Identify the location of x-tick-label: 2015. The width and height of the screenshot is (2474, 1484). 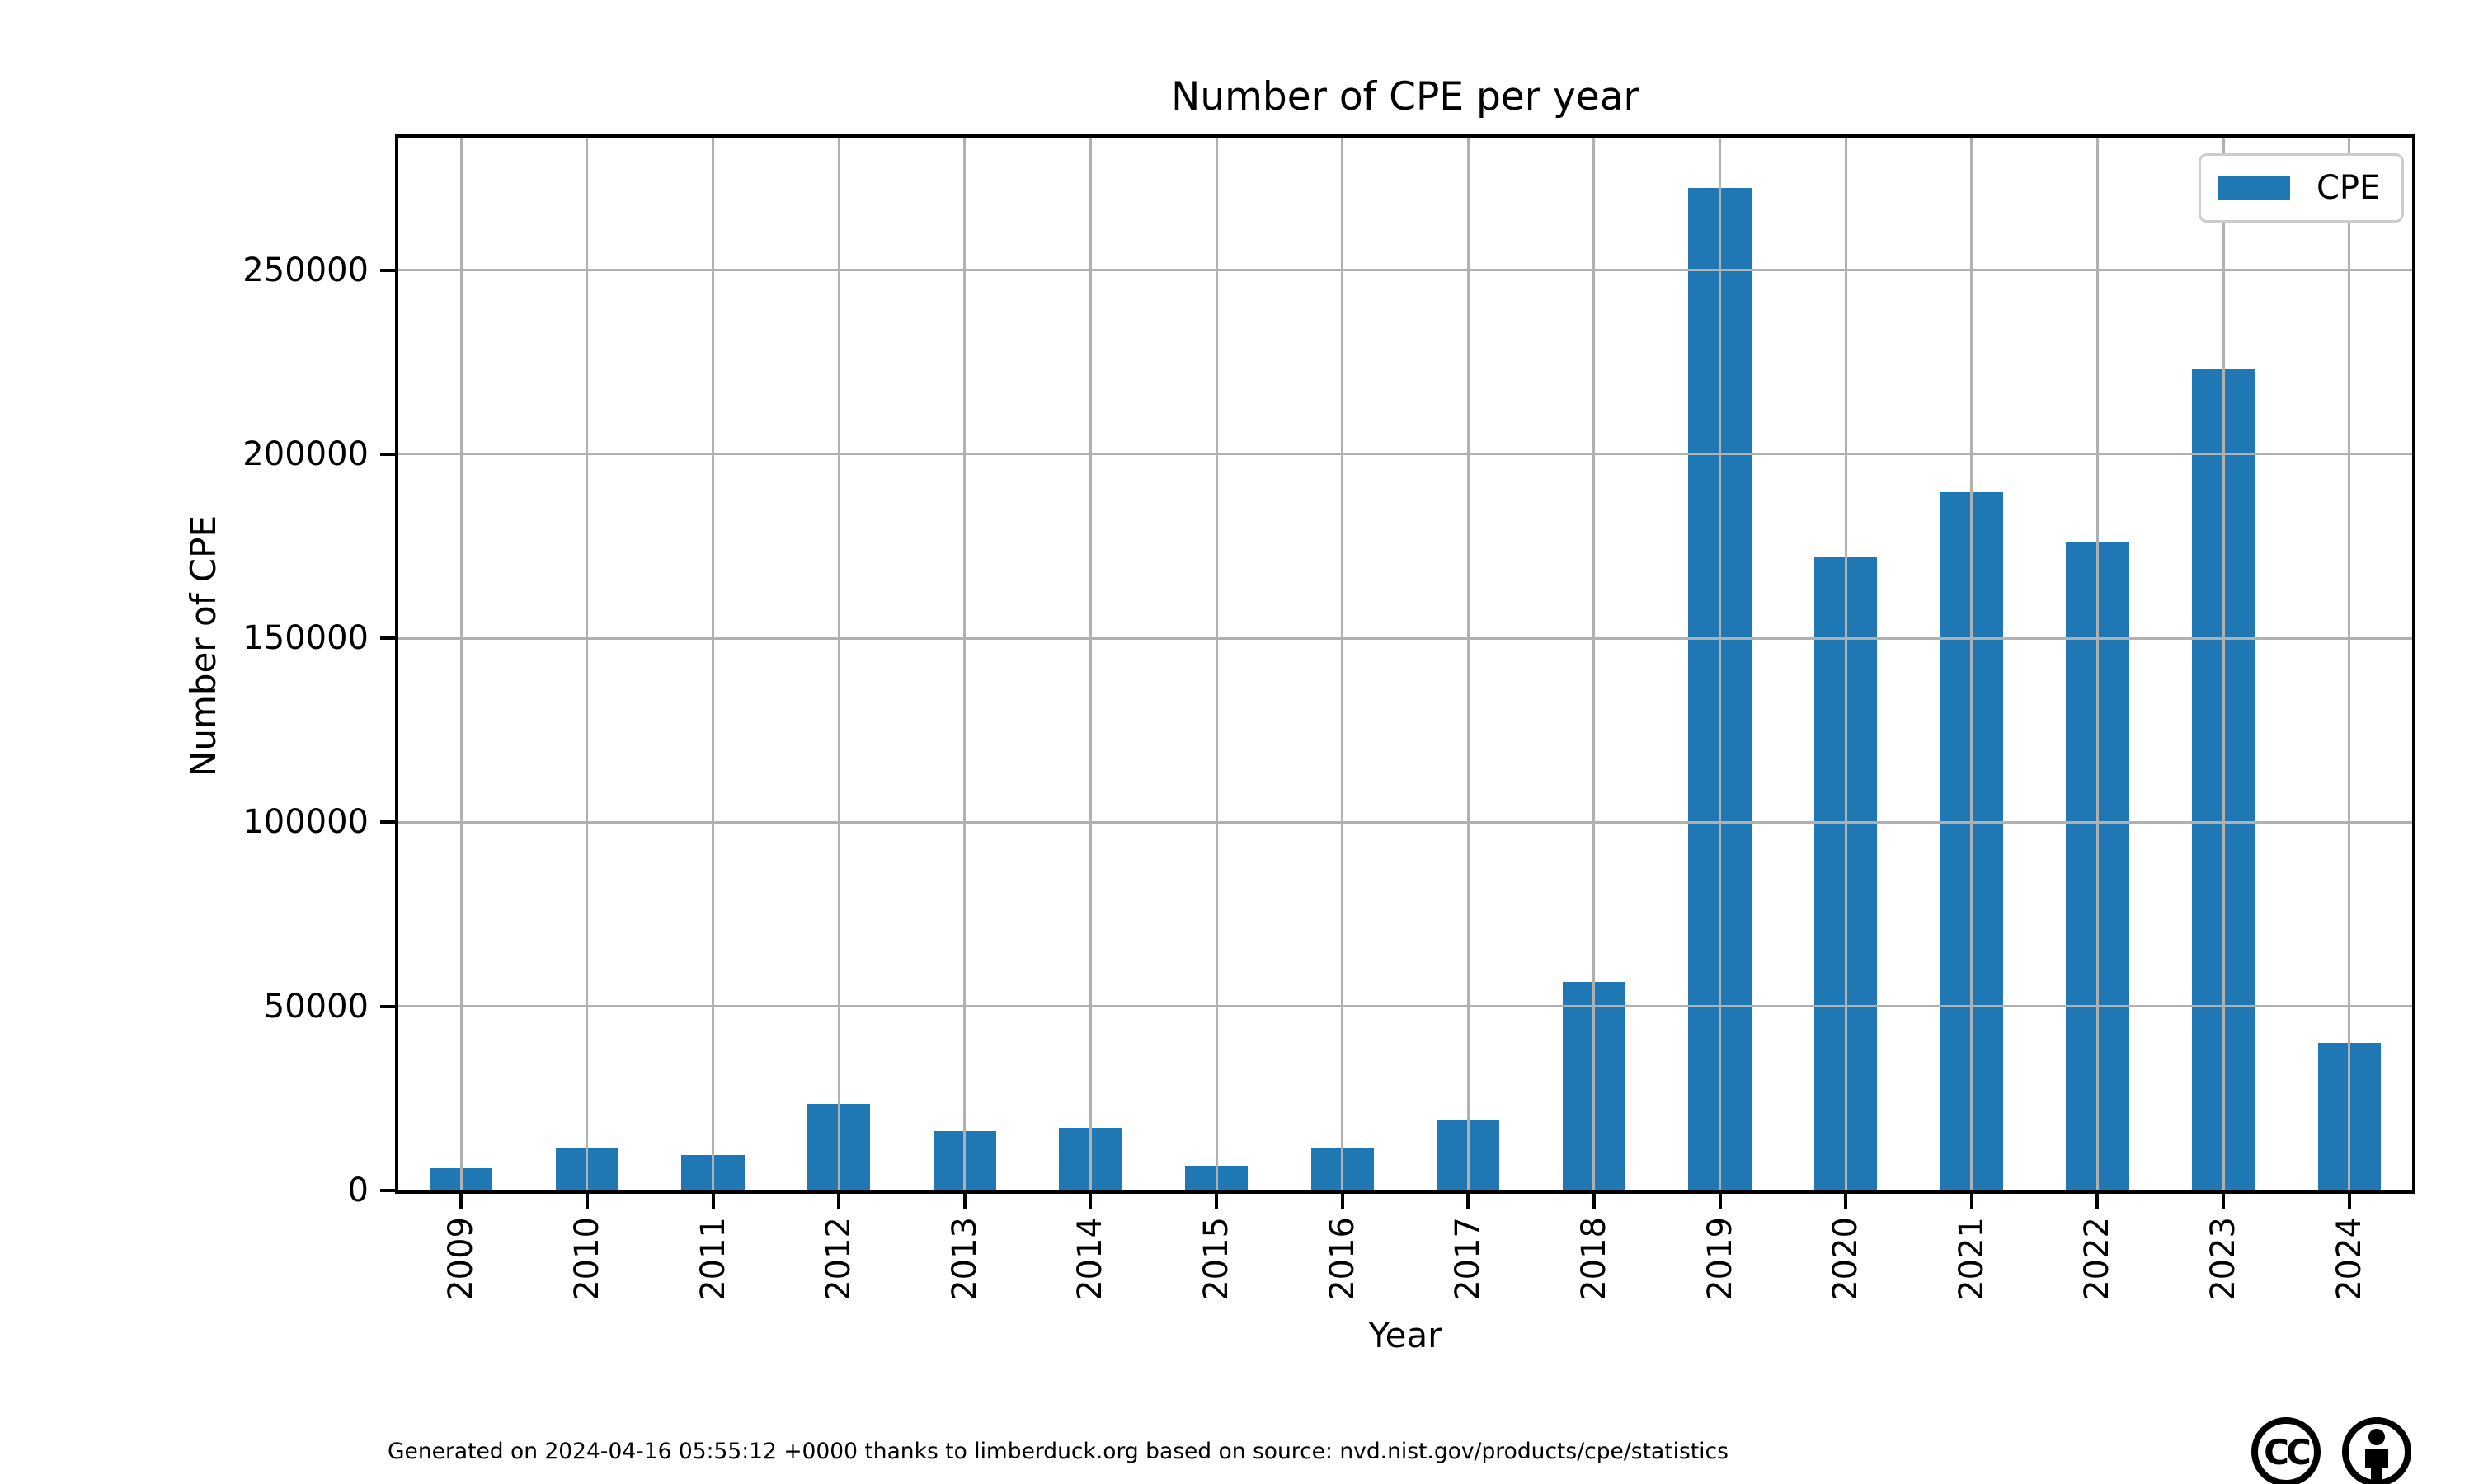
(1216, 1259).